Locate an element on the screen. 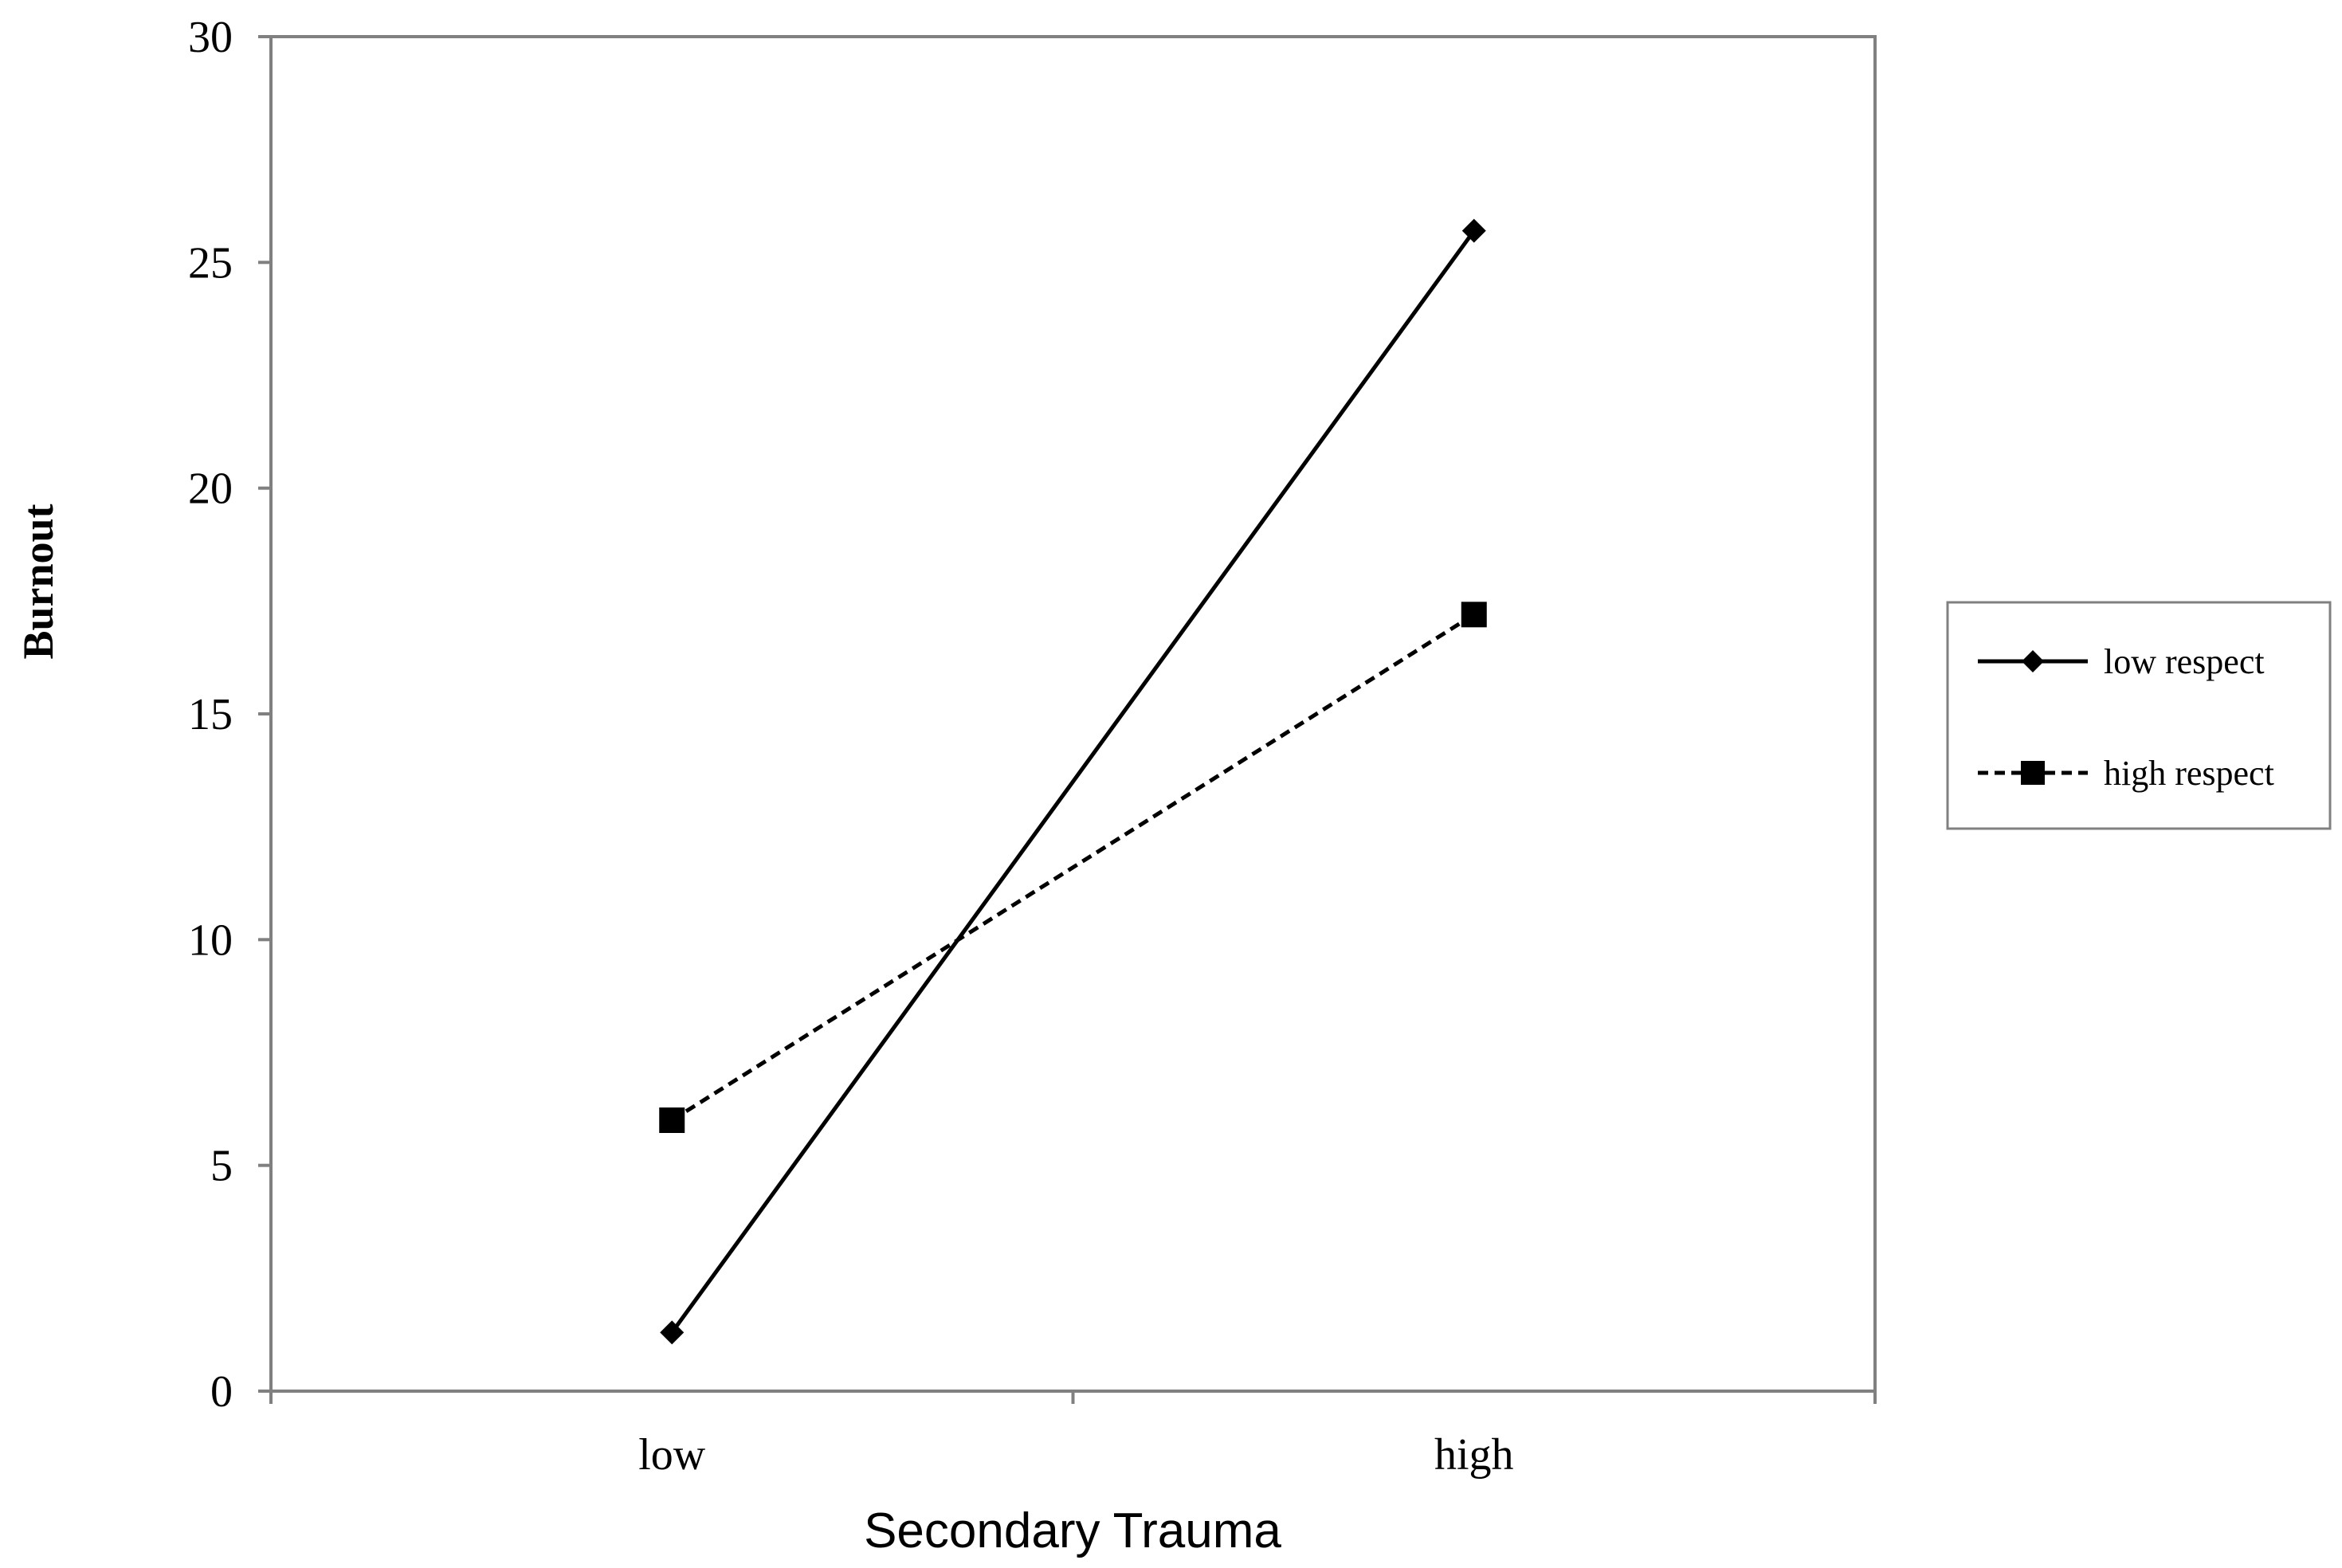 The height and width of the screenshot is (1568, 2342). y-tick-label: 15 is located at coordinates (211, 714).